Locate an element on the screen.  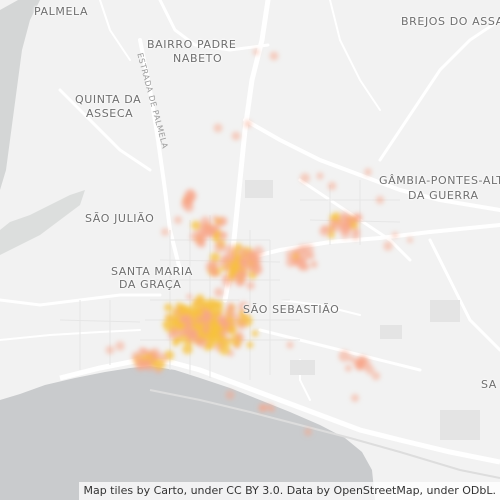
place-label-nabeto: NABETO is located at coordinates (198, 58).